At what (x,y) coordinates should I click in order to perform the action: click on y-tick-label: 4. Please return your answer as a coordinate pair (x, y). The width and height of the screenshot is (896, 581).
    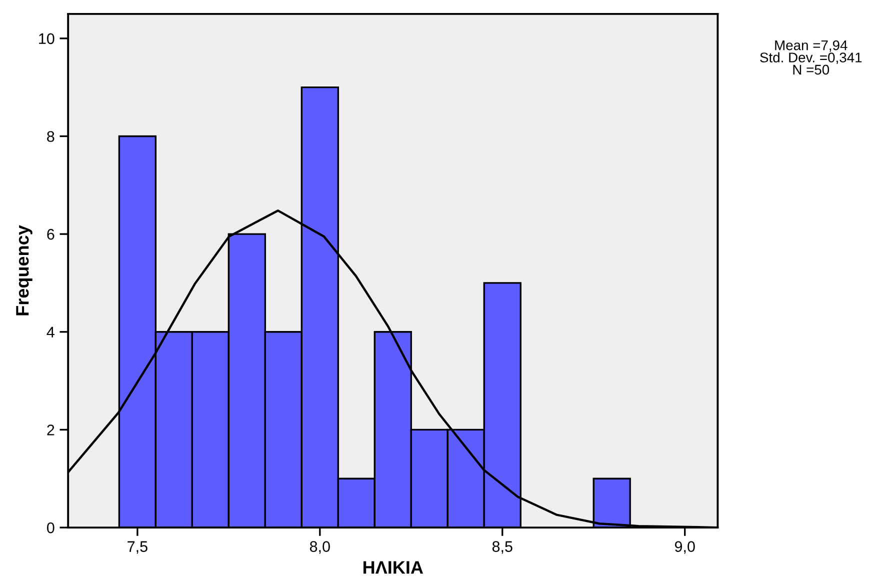
    Looking at the image, I should click on (50, 332).